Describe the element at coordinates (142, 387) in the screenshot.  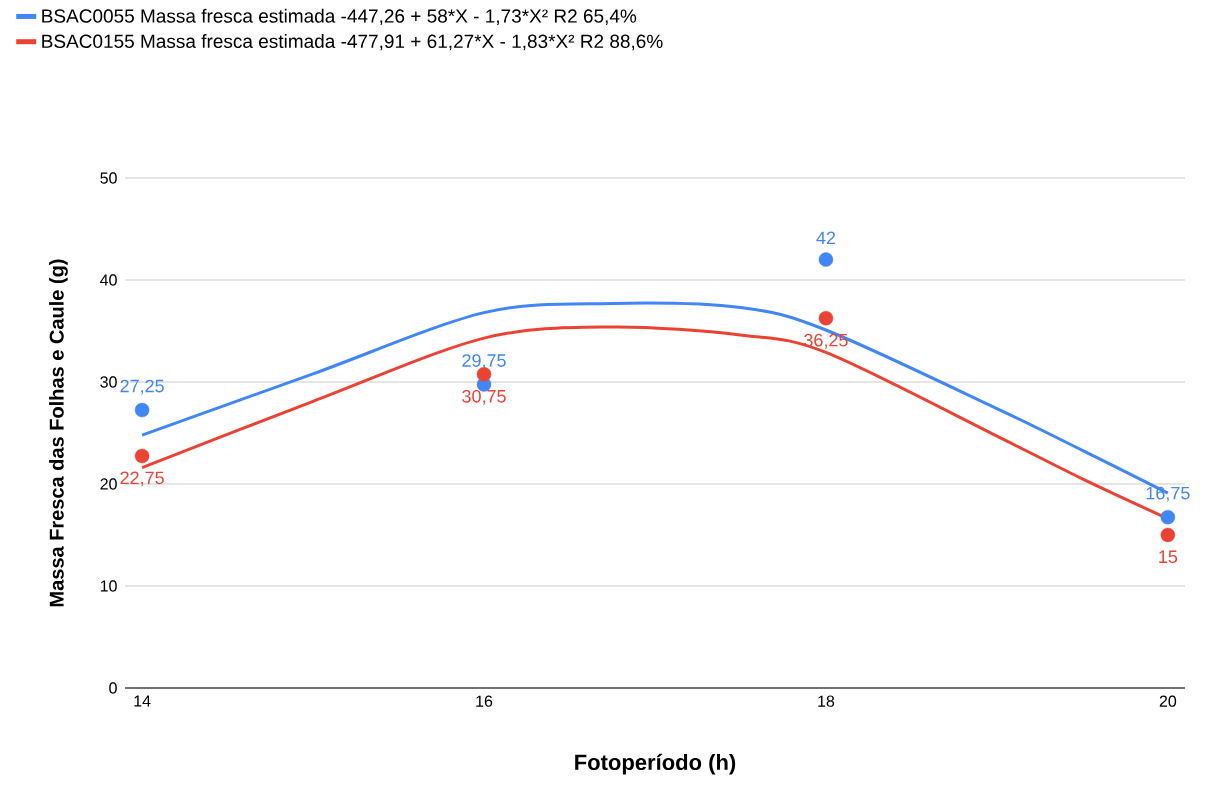
I see `data-label: 27,25` at that location.